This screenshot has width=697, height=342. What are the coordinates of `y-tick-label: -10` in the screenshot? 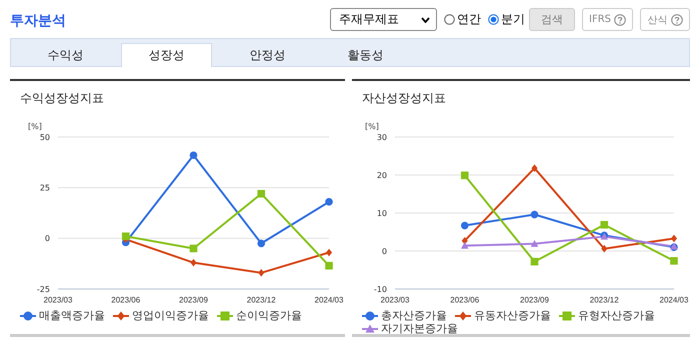 It's located at (380, 289).